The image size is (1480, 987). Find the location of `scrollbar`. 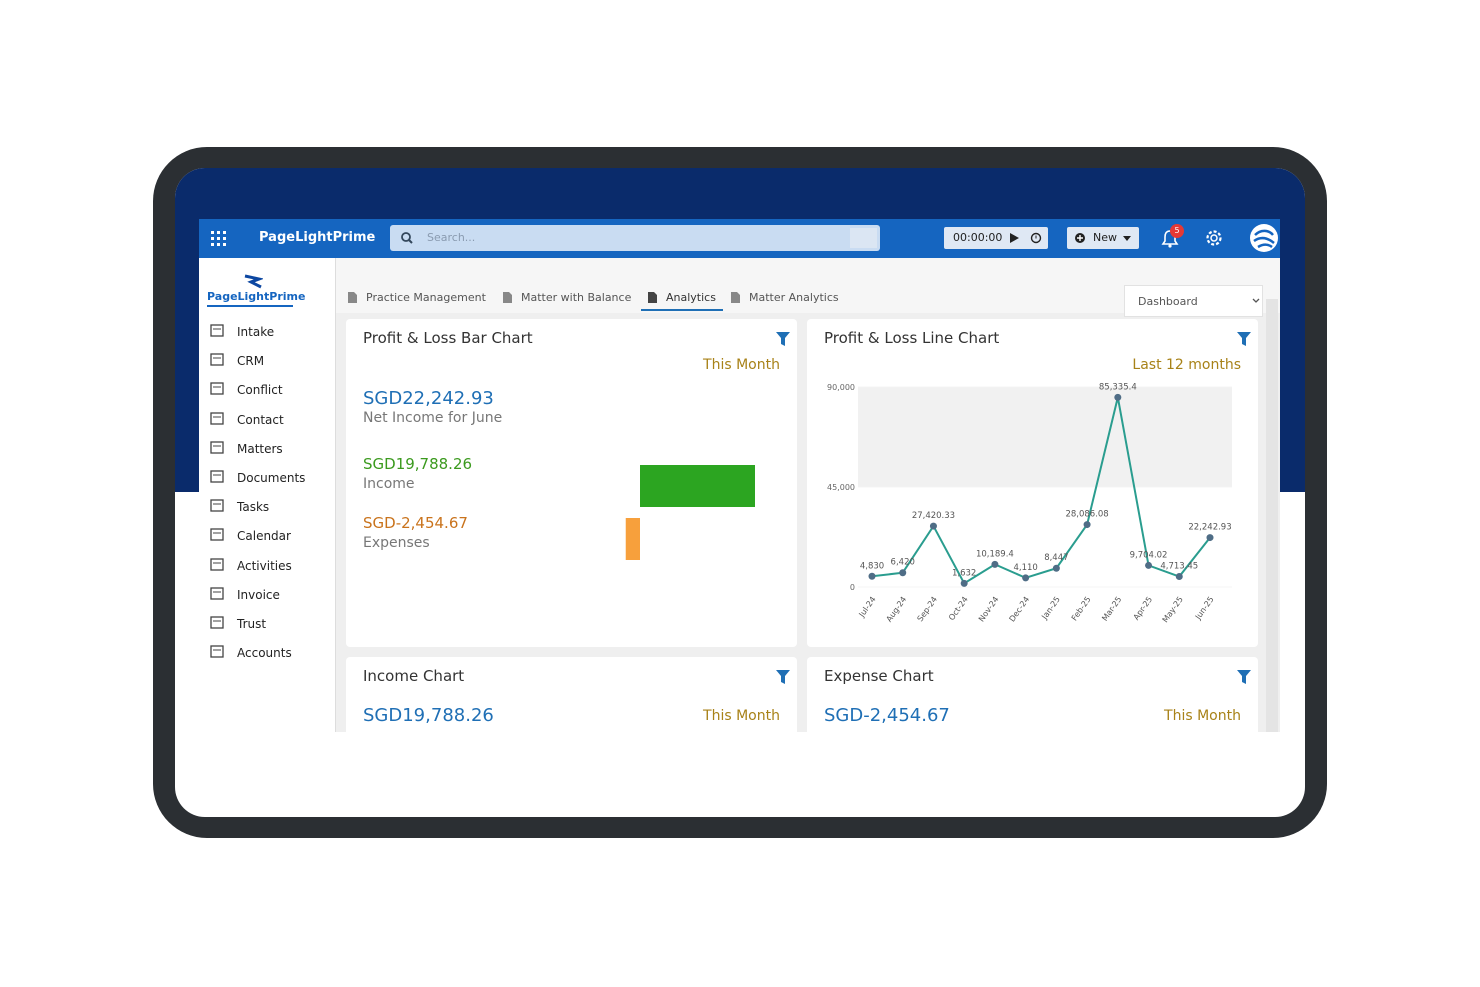

scrollbar is located at coordinates (1272, 515).